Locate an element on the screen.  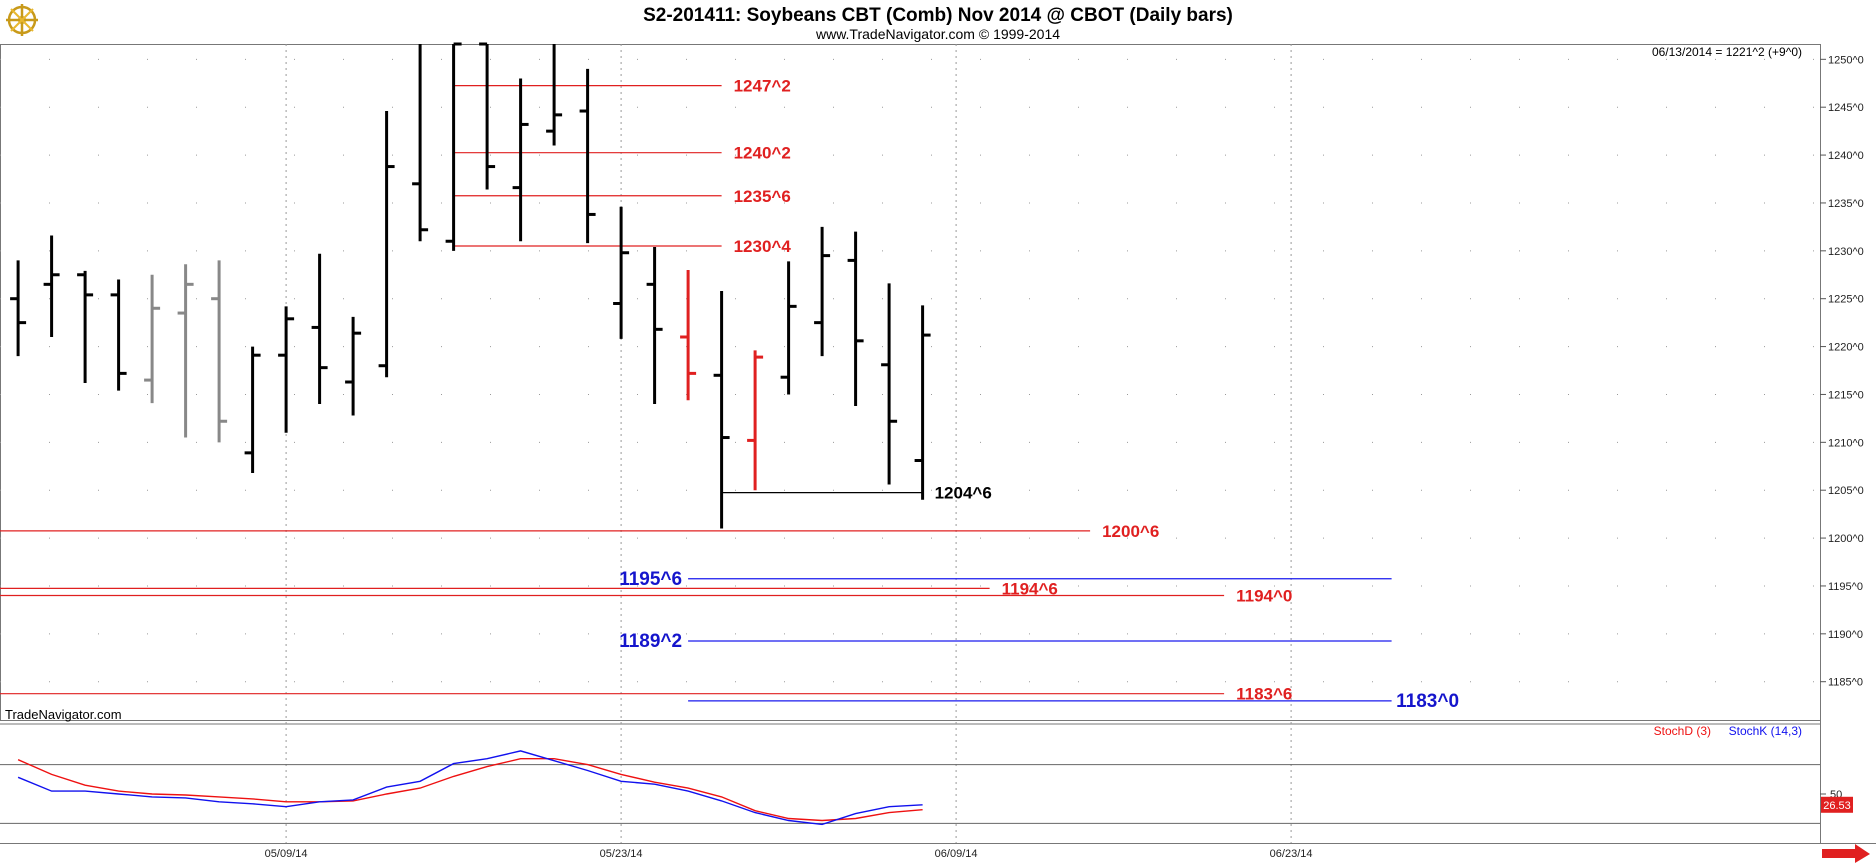
last-price-note: 06/13/2014 = 1221^2 (+9^0) is located at coordinates (1727, 52).